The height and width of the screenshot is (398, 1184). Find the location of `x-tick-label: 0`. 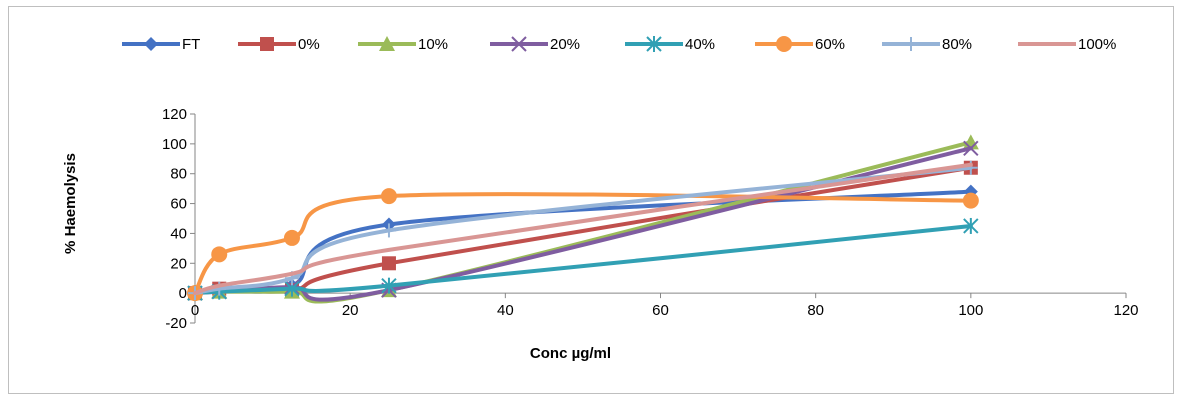

x-tick-label: 0 is located at coordinates (195, 310).